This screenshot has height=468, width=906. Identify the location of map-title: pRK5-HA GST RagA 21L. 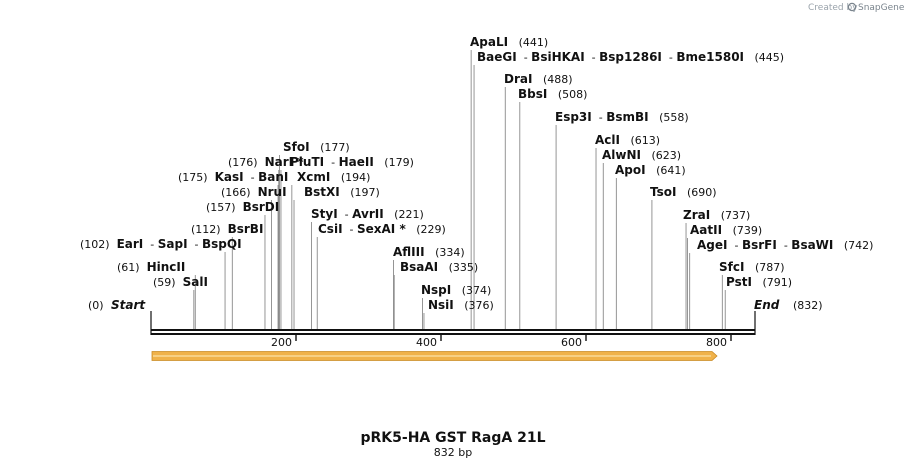
(453, 438).